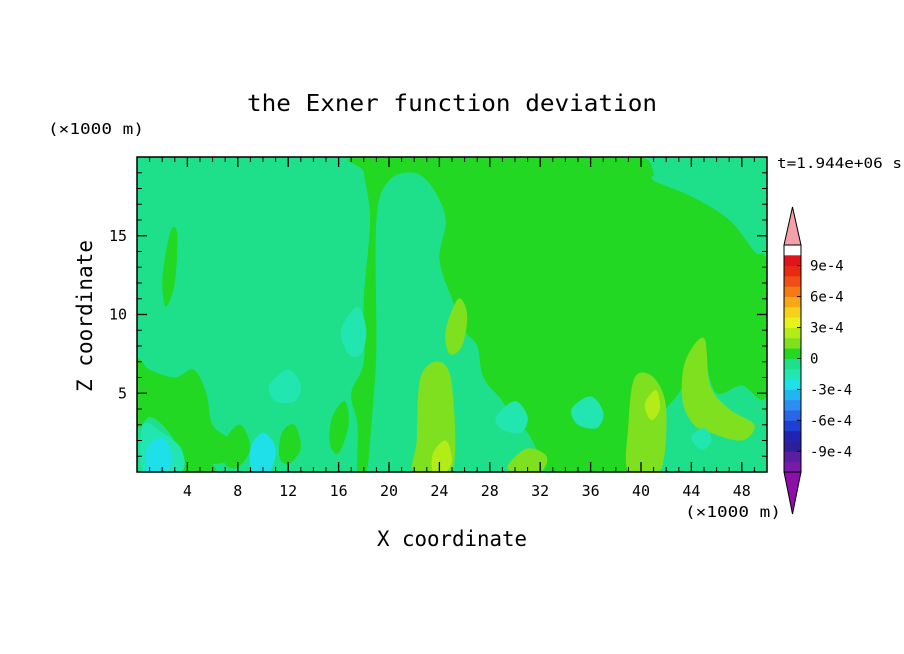  I want to click on x-tick-label: 12, so click(288, 491).